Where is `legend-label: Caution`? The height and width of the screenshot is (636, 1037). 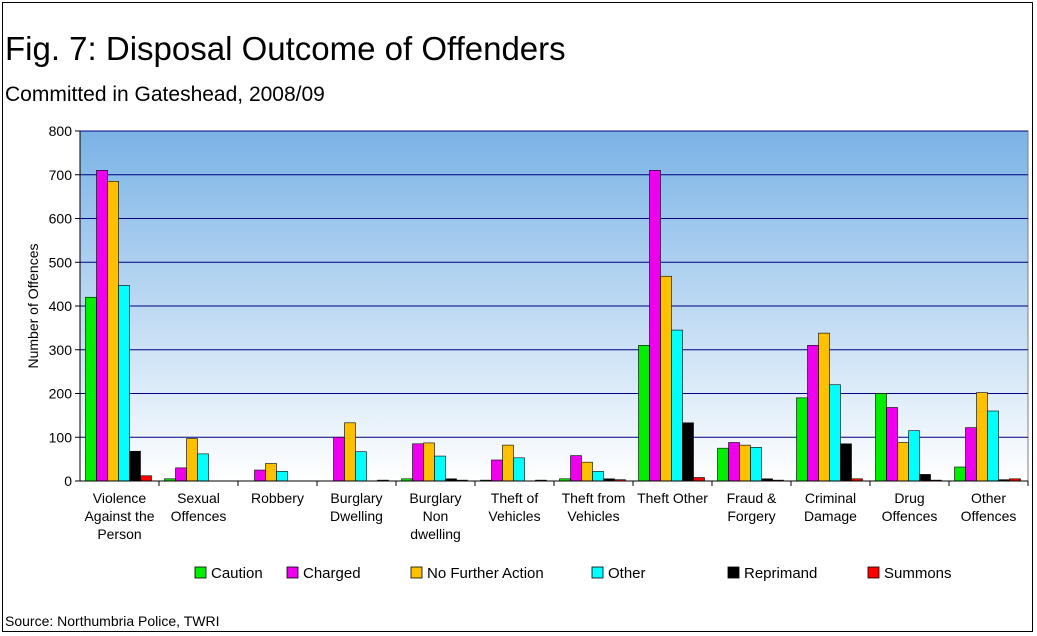
legend-label: Caution is located at coordinates (237, 573).